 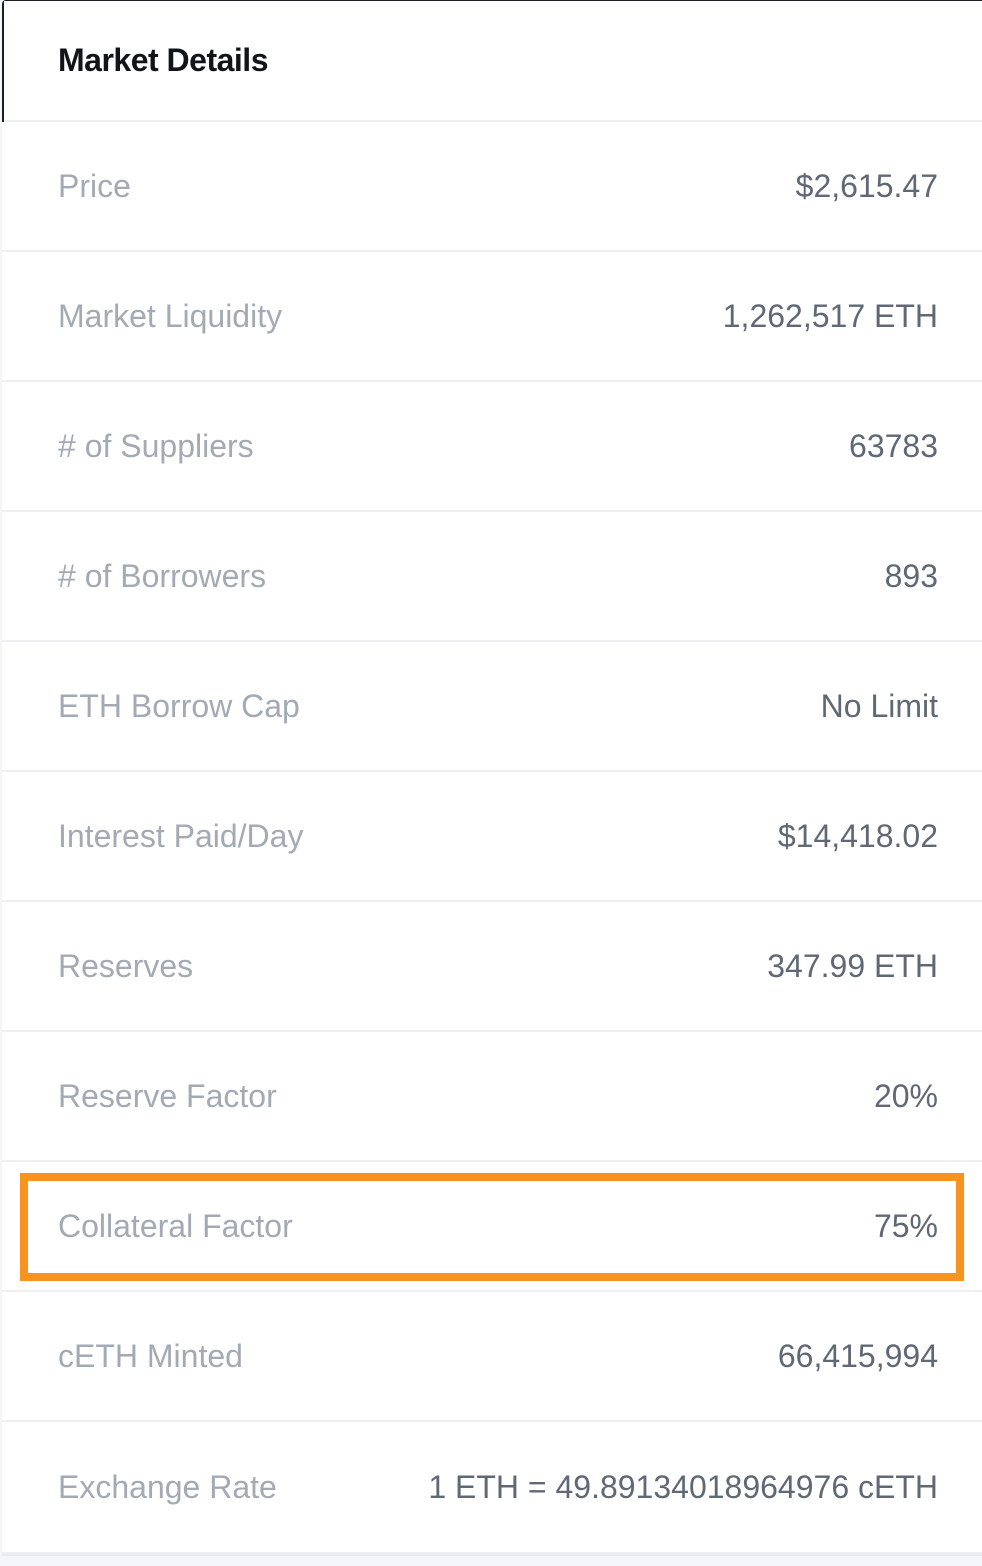 What do you see at coordinates (492, 967) in the screenshot?
I see `detail-row-reserves: Reserves 347.99 ETH` at bounding box center [492, 967].